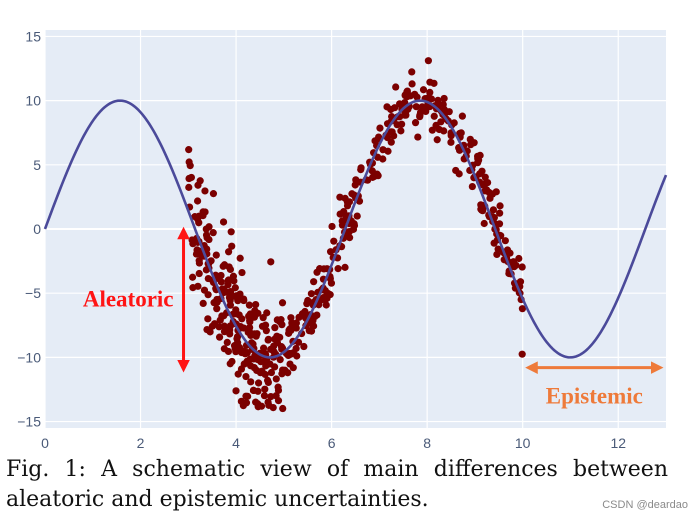 The height and width of the screenshot is (522, 696). What do you see at coordinates (33, 293) in the screenshot?
I see `y-tick-label: −5` at bounding box center [33, 293].